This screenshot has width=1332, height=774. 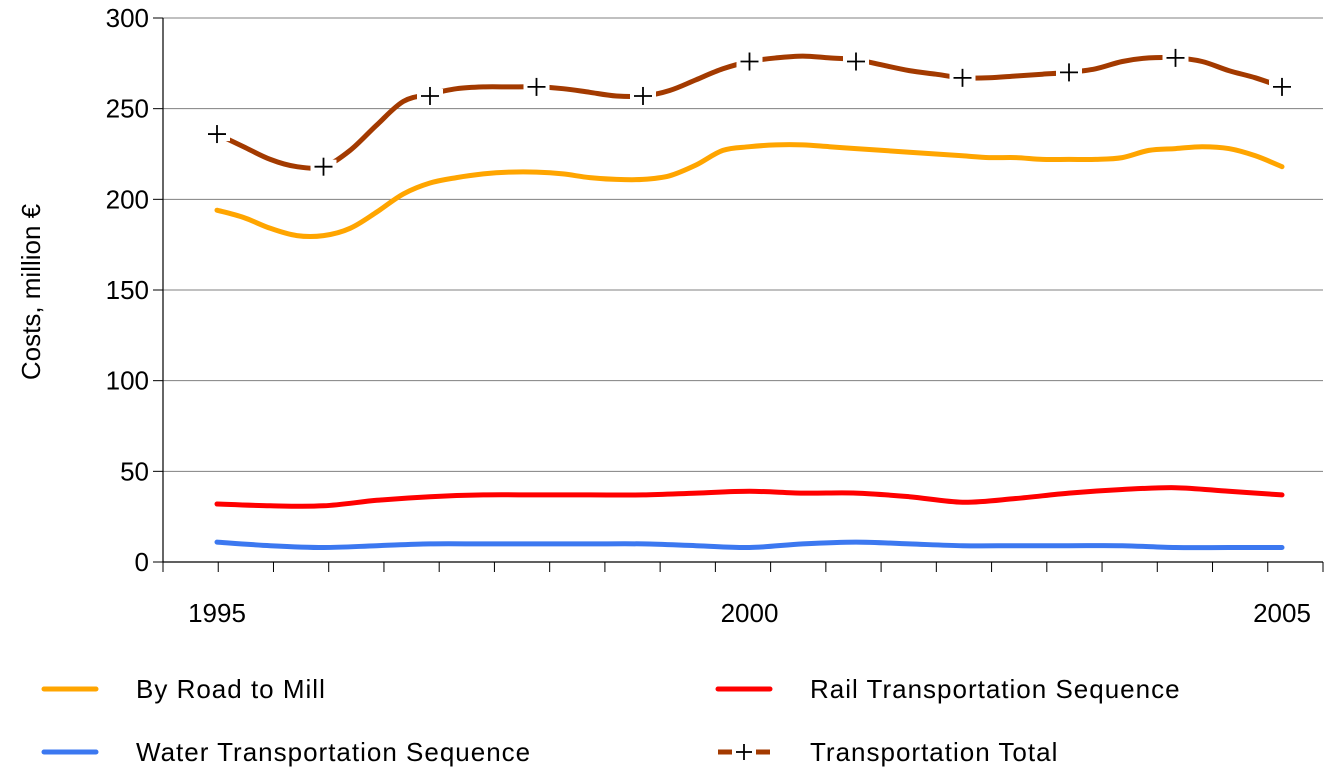 What do you see at coordinates (750, 613) in the screenshot?
I see `x-tick-label: 2000` at bounding box center [750, 613].